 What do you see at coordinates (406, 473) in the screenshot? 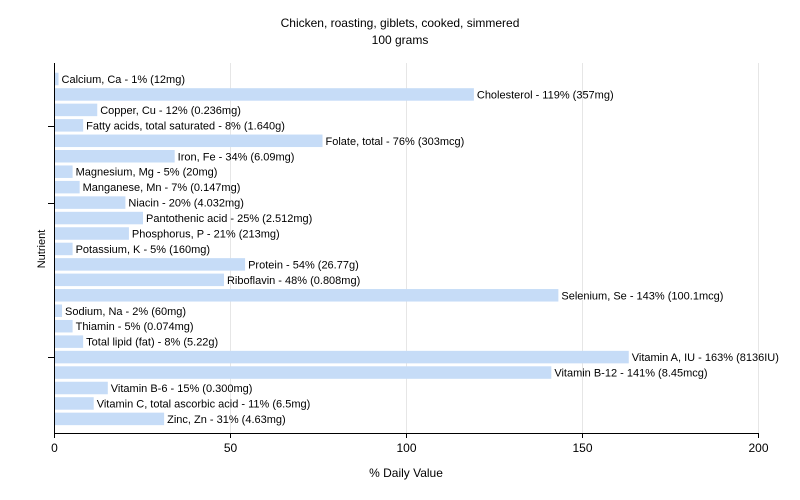
I see `x-axis-label: % Daily Value` at bounding box center [406, 473].